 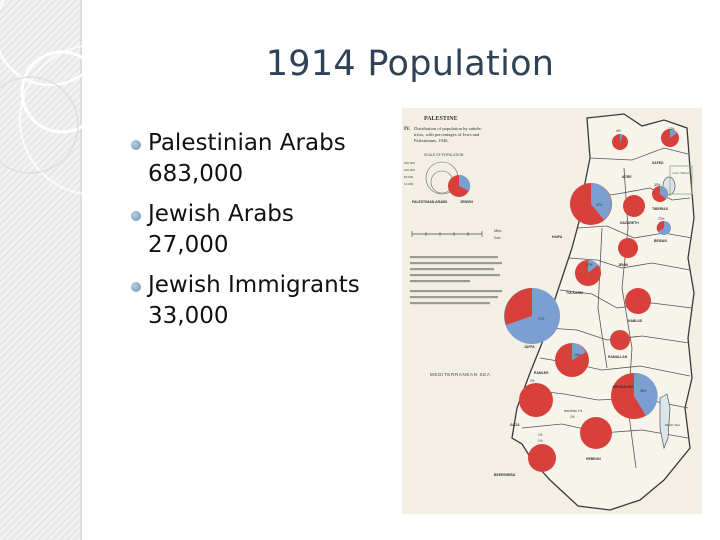 I want to click on bullet-value: 683,000, so click(x=196, y=174).